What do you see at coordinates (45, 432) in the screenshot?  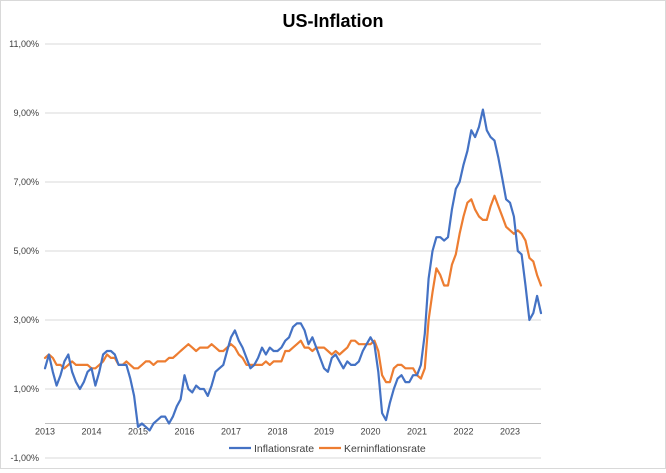 I see `x-tick-label: 2013` at bounding box center [45, 432].